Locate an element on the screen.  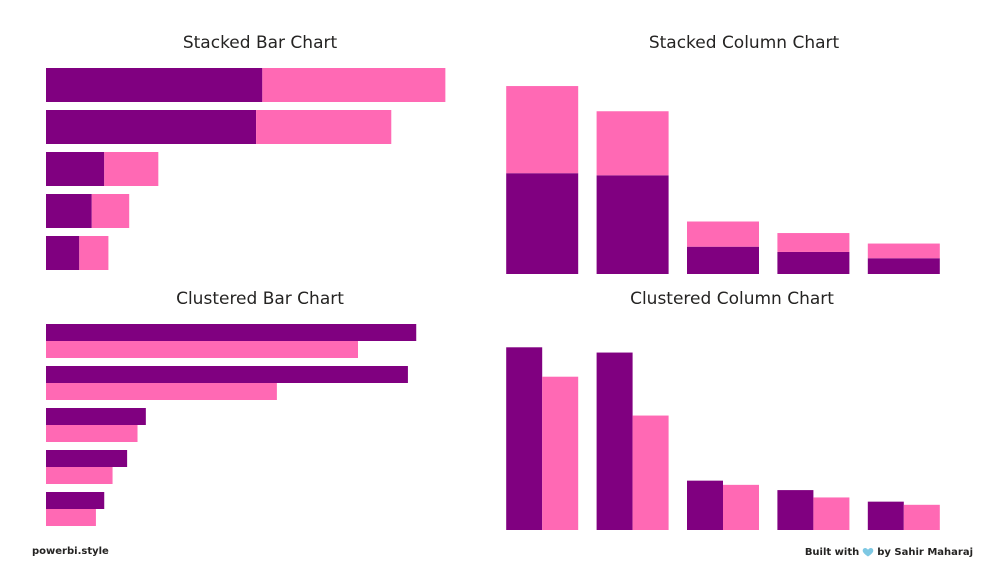
stacked-column-chart-title: Stacked Column Chart is located at coordinates (744, 43).